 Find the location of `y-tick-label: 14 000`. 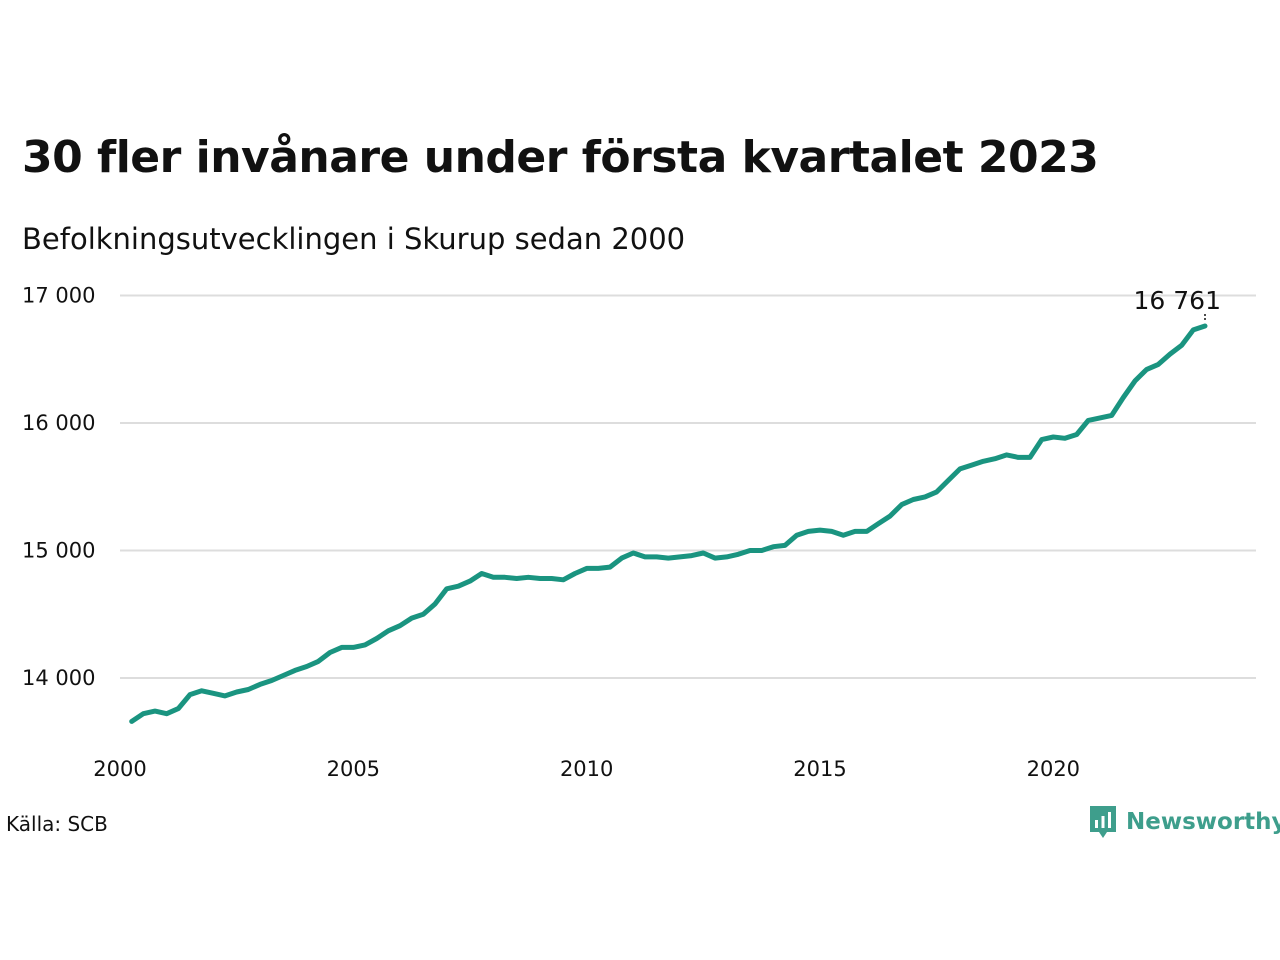

y-tick-label: 14 000 is located at coordinates (58, 678).